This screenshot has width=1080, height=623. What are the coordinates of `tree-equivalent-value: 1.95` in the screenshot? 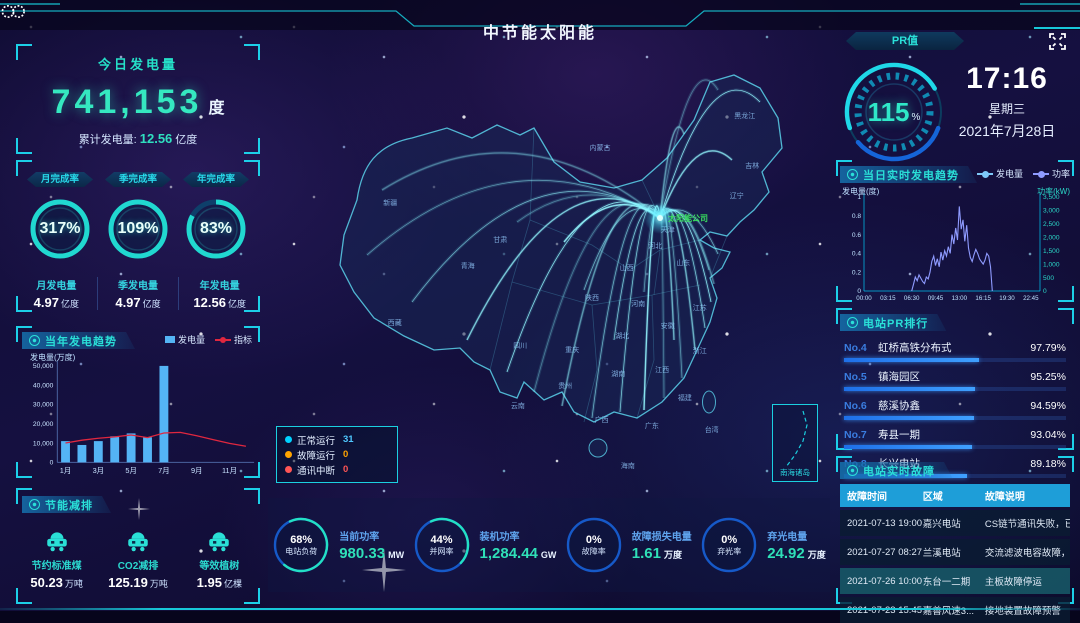 It's located at (209, 582).